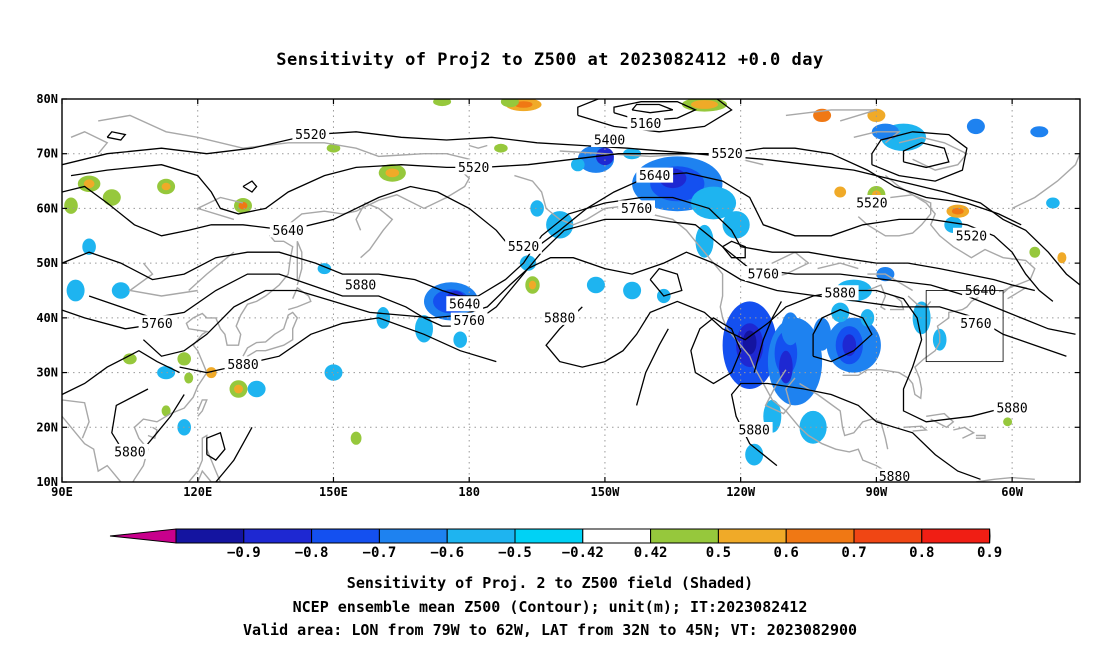  I want to click on lat-label: 40N, so click(47, 318).